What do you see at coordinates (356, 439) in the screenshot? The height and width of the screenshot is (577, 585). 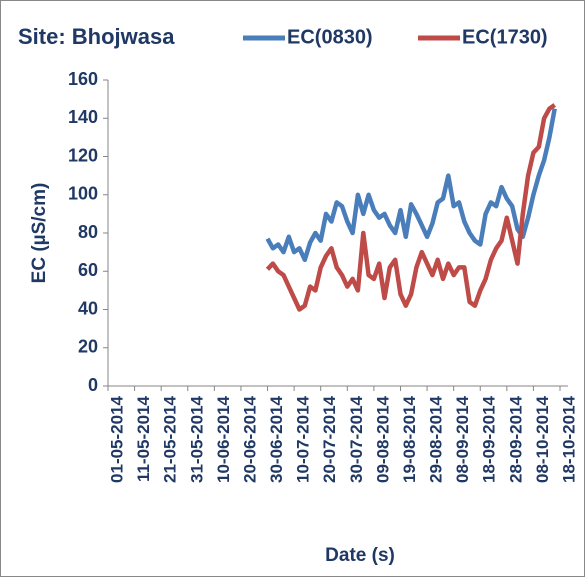 I see `x-tick-label: 30-07-2014` at bounding box center [356, 439].